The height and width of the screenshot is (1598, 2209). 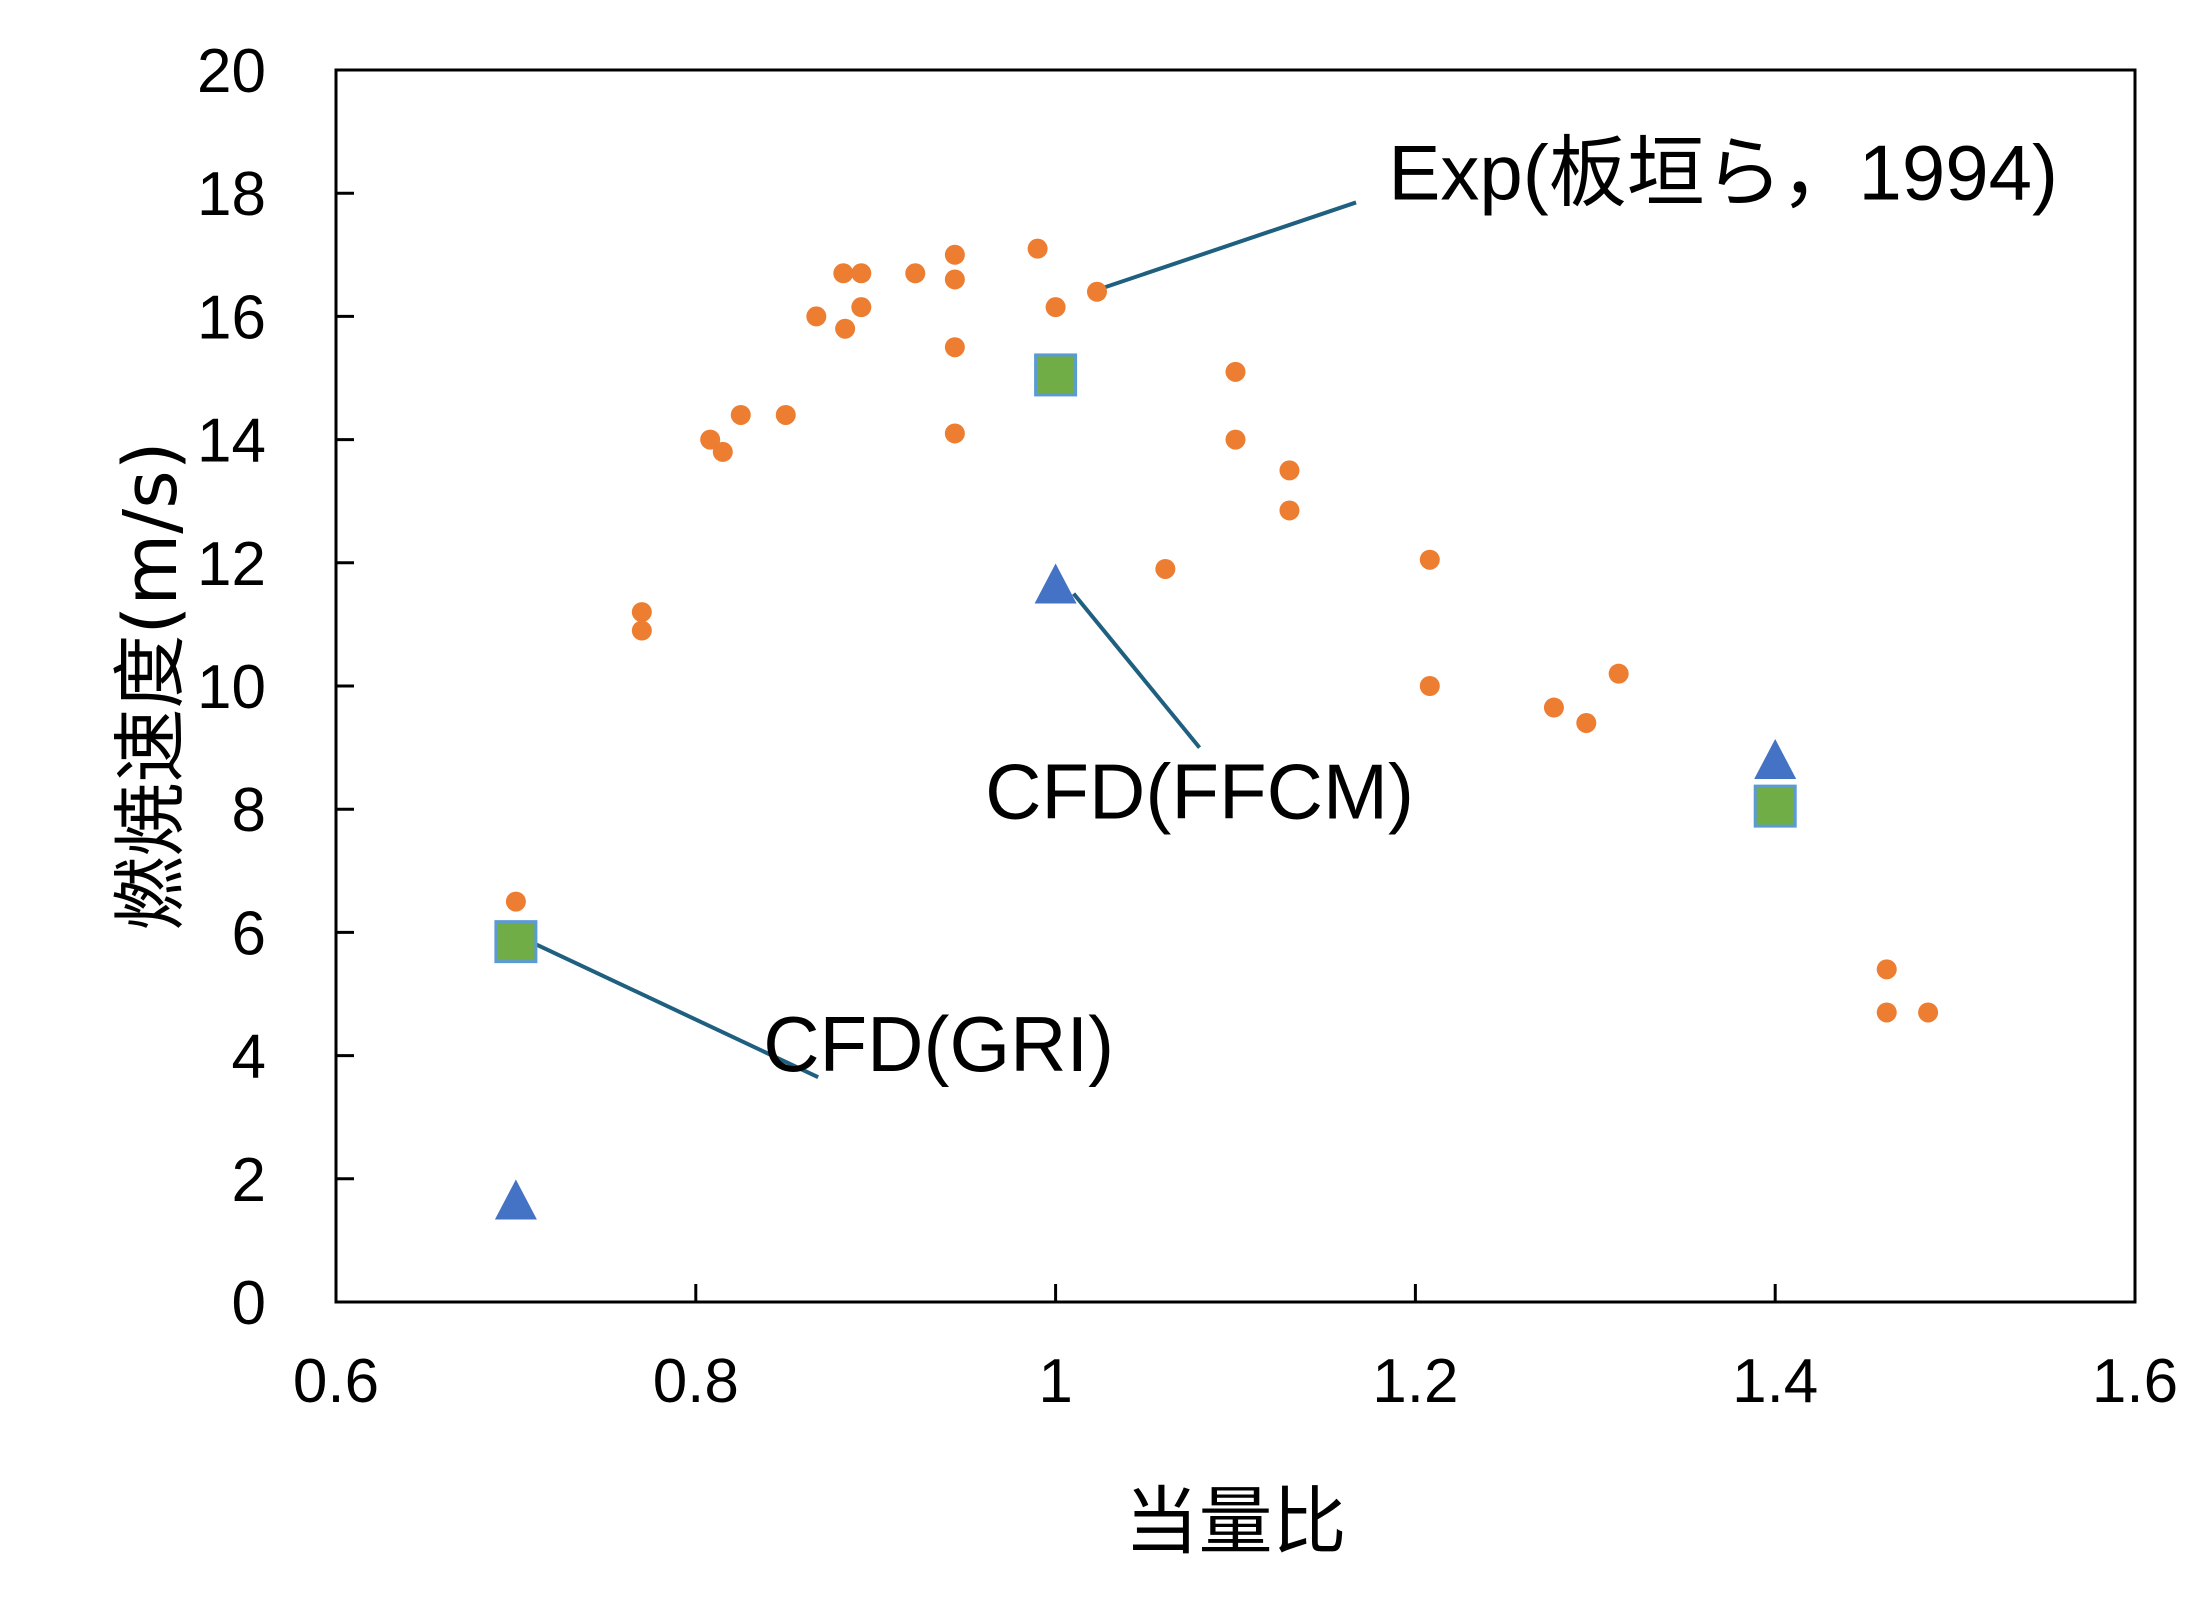 I want to click on x-tick-label: 0.6, so click(x=336, y=1381).